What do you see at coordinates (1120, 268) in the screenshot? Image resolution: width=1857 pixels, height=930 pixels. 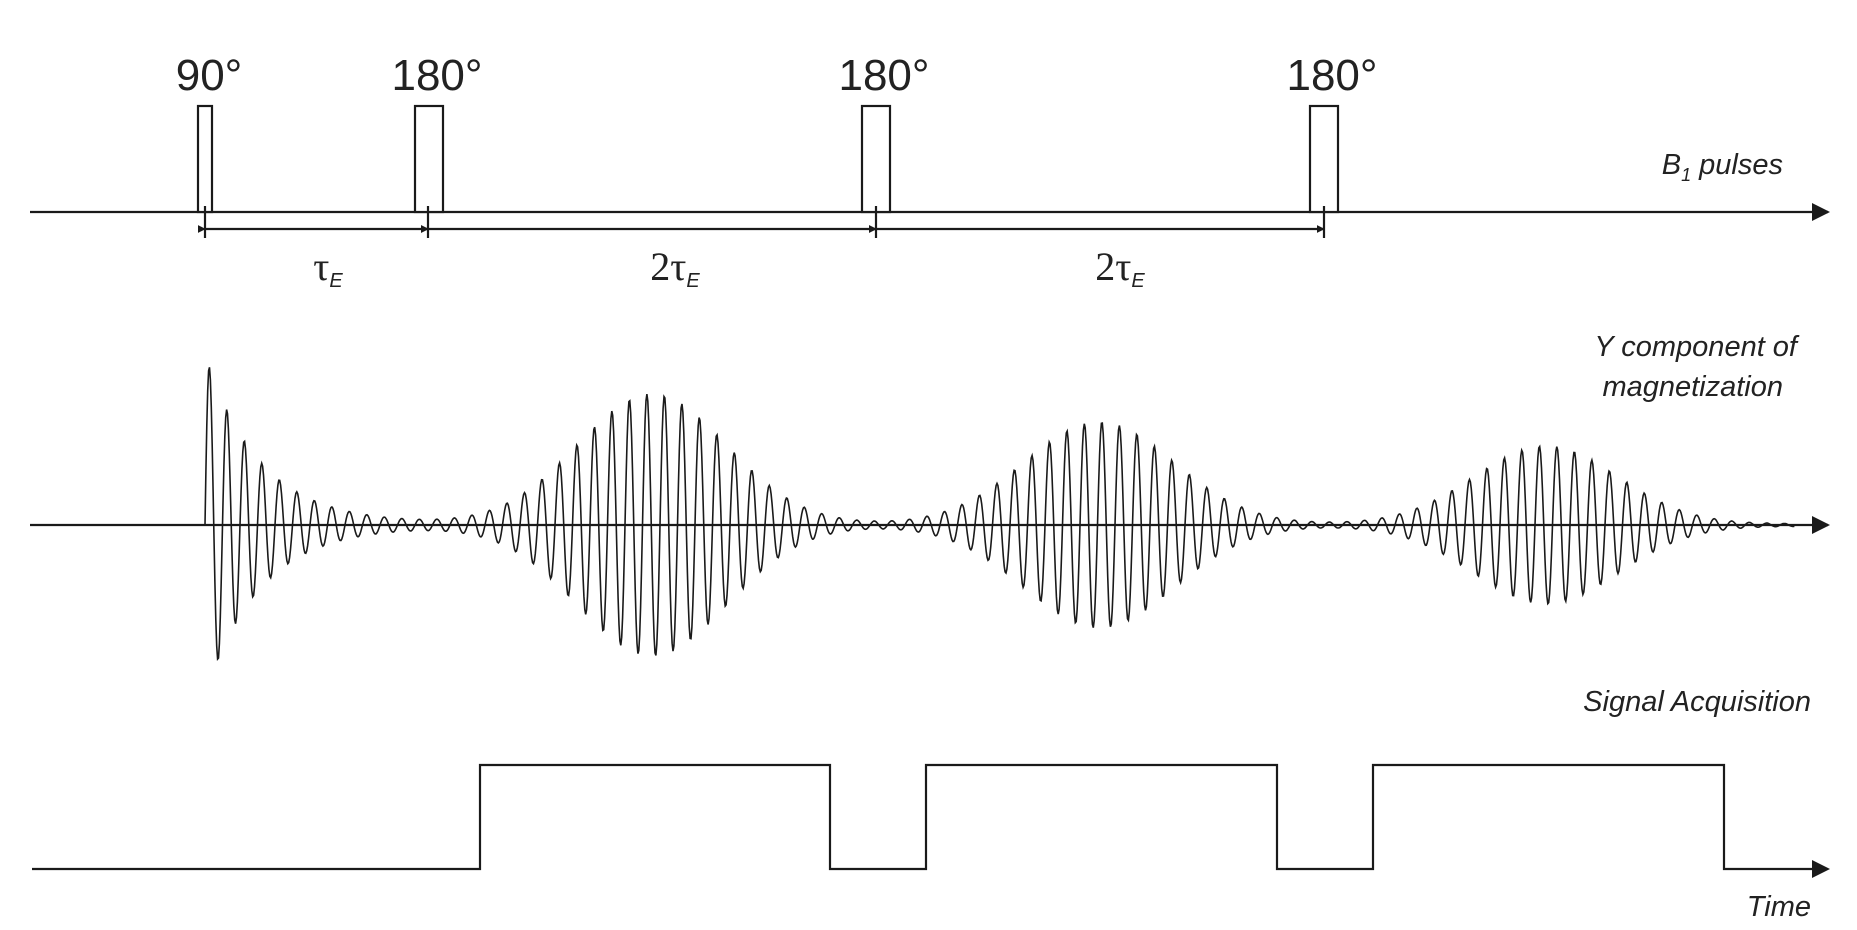 I see `interval-label-2tau-e-second: 2τE` at bounding box center [1120, 268].